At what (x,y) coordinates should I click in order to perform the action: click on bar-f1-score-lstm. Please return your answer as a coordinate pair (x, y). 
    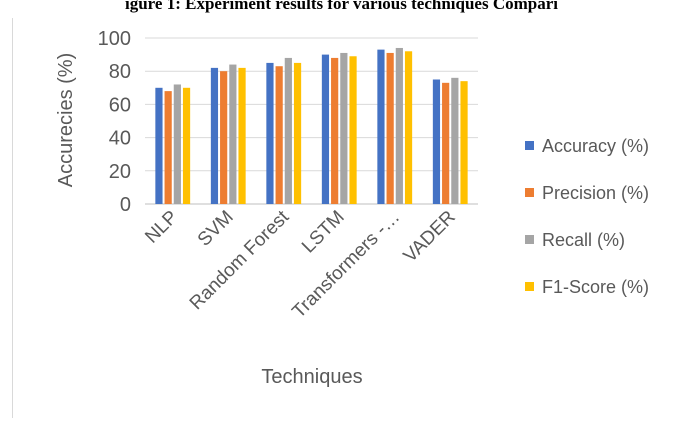
    Looking at the image, I should click on (353, 130).